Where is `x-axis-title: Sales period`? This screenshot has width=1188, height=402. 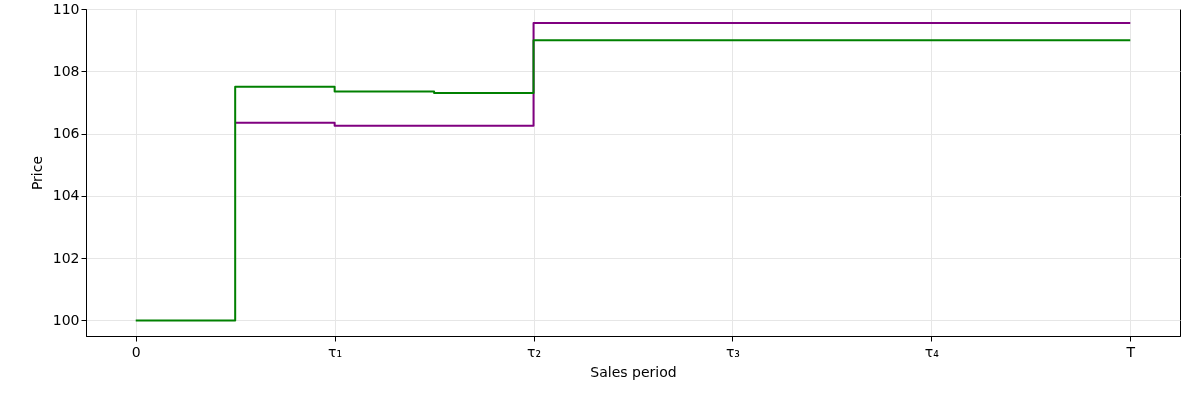 x-axis-title: Sales period is located at coordinates (633, 371).